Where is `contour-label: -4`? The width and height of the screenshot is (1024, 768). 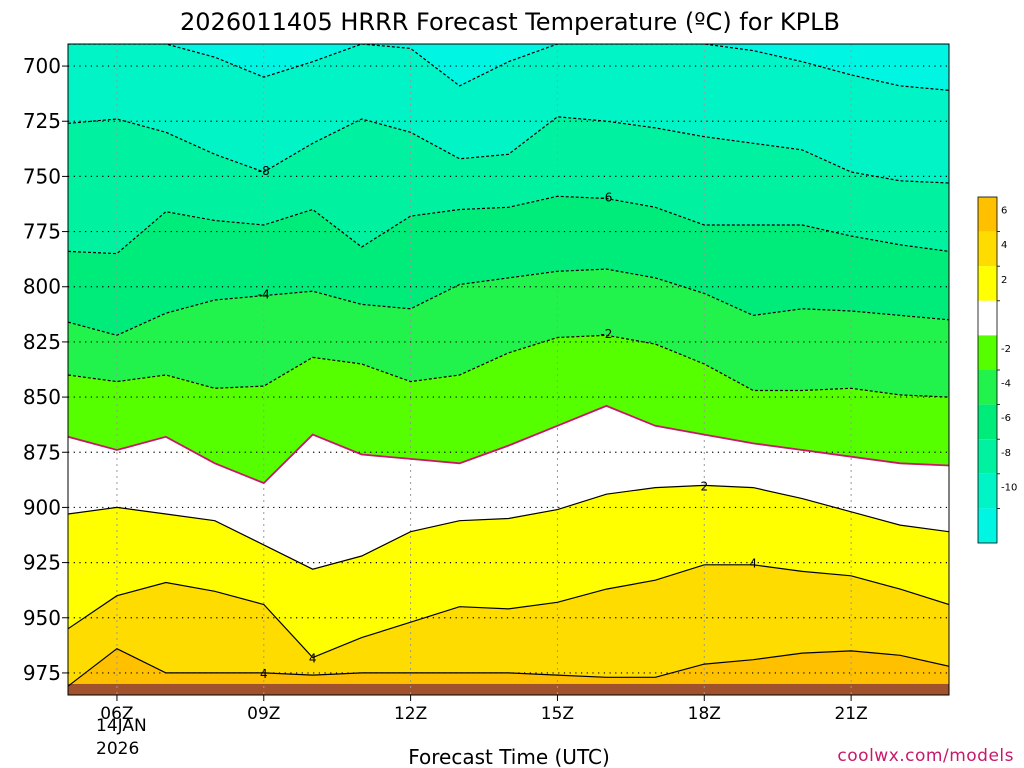
contour-label: -4 is located at coordinates (264, 294).